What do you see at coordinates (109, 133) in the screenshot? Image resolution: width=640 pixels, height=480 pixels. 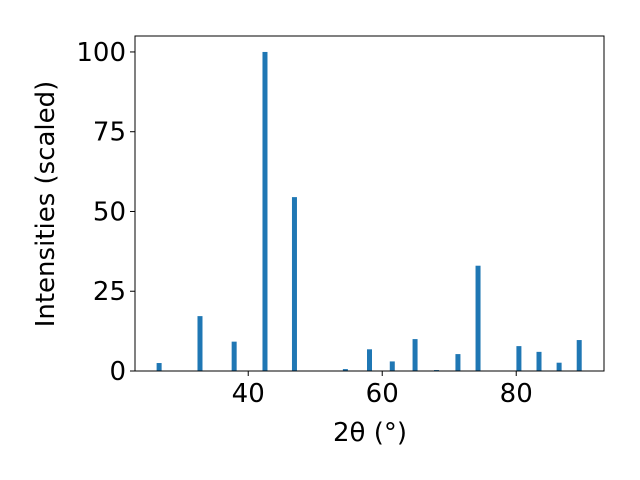 I see `y-tick-label: 75` at bounding box center [109, 133].